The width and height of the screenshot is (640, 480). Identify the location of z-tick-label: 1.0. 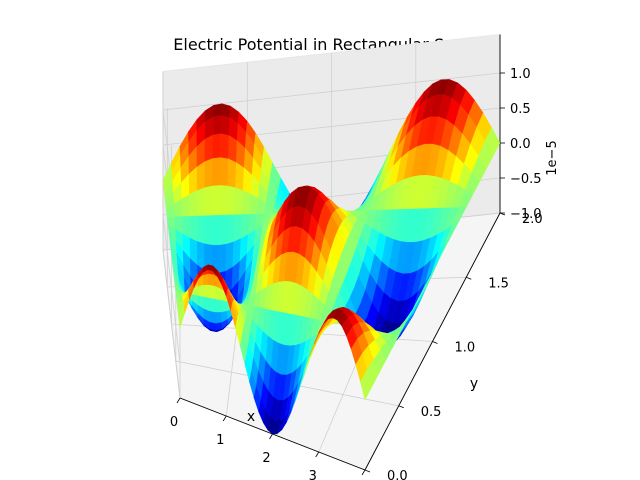
(520, 74).